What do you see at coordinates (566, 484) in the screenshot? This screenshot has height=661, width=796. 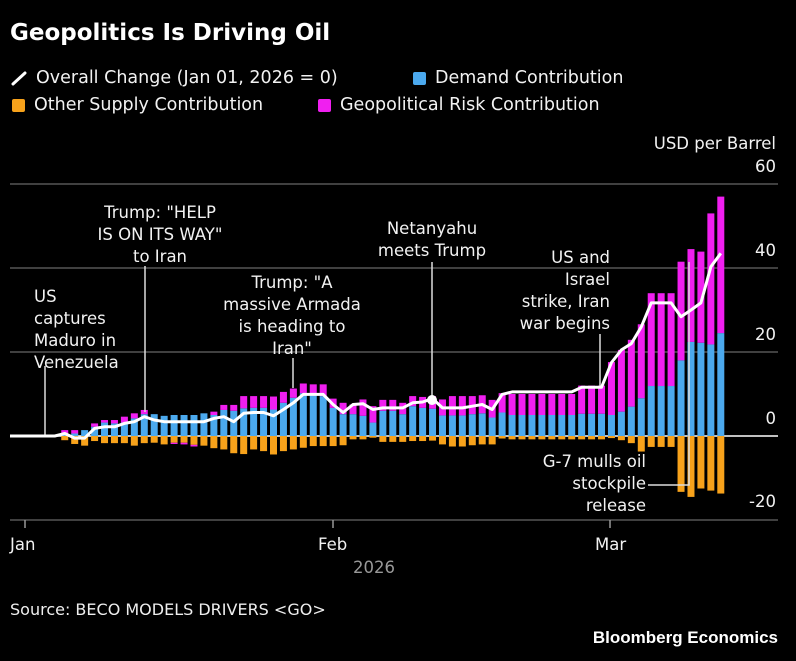 I see `annotation-g7: G-7 mulls oil stockpile release` at bounding box center [566, 484].